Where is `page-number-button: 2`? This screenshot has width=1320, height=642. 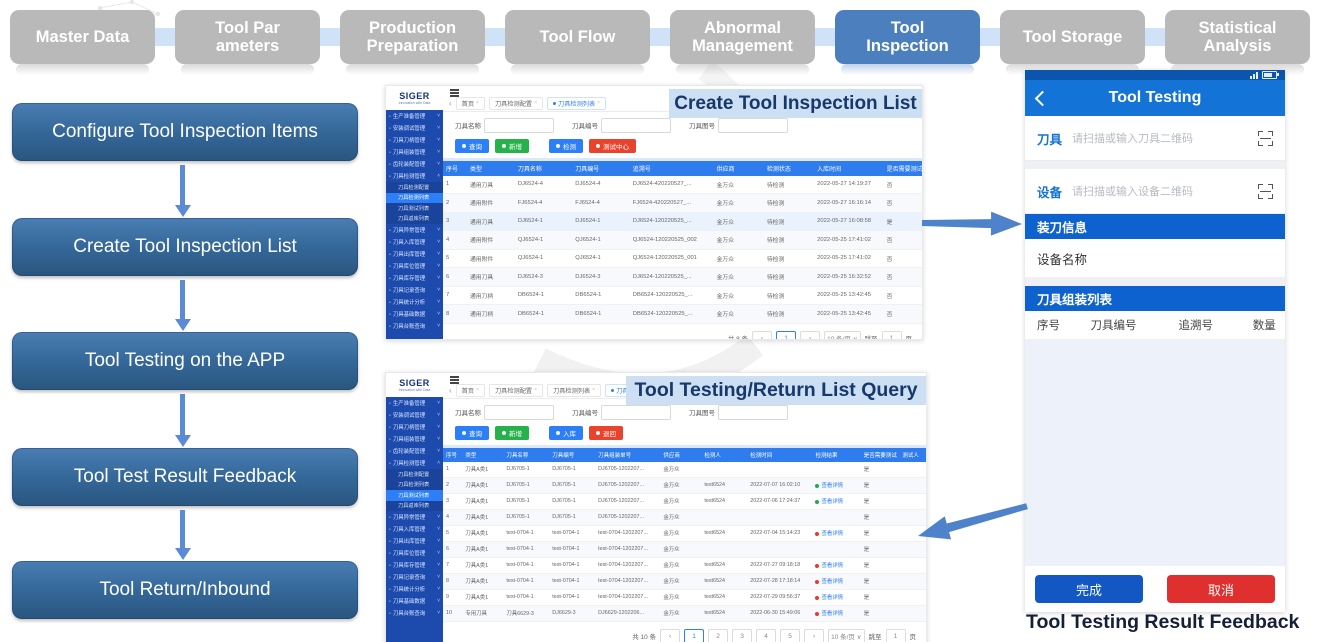 page-number-button: 2 is located at coordinates (718, 635).